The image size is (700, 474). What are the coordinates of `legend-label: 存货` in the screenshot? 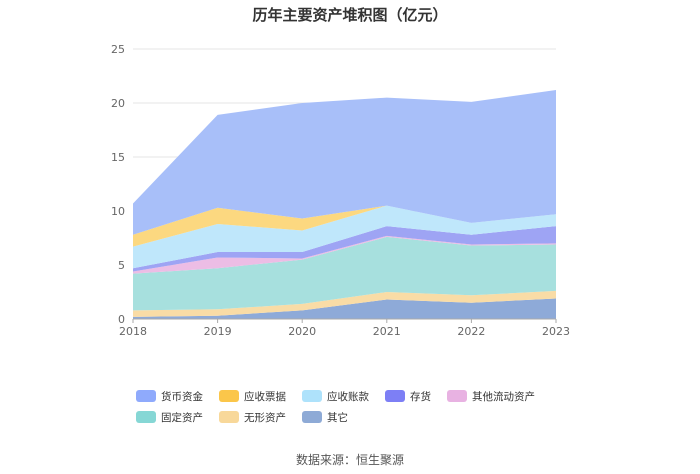 It's located at (420, 396).